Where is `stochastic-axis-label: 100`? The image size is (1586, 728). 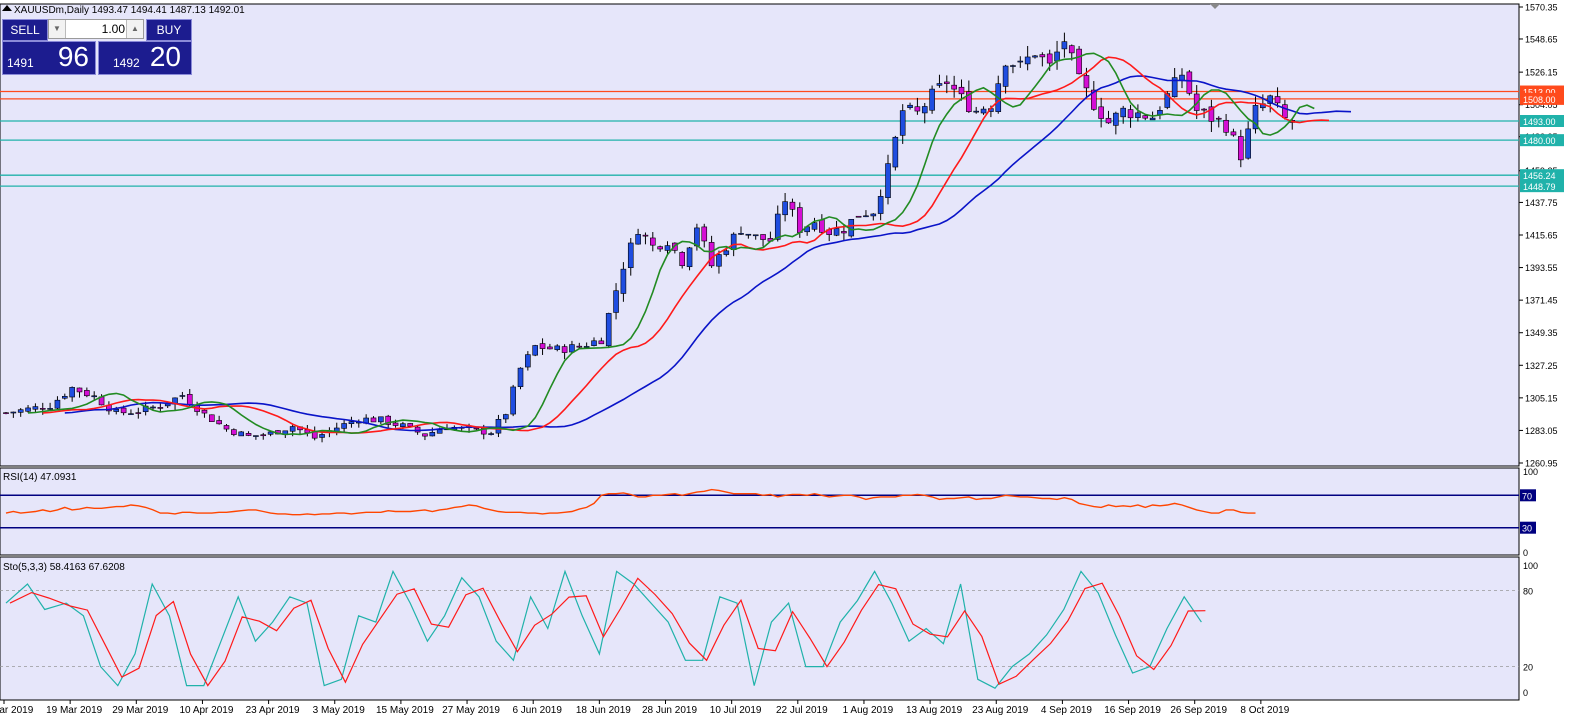 stochastic-axis-label: 100 is located at coordinates (1530, 566).